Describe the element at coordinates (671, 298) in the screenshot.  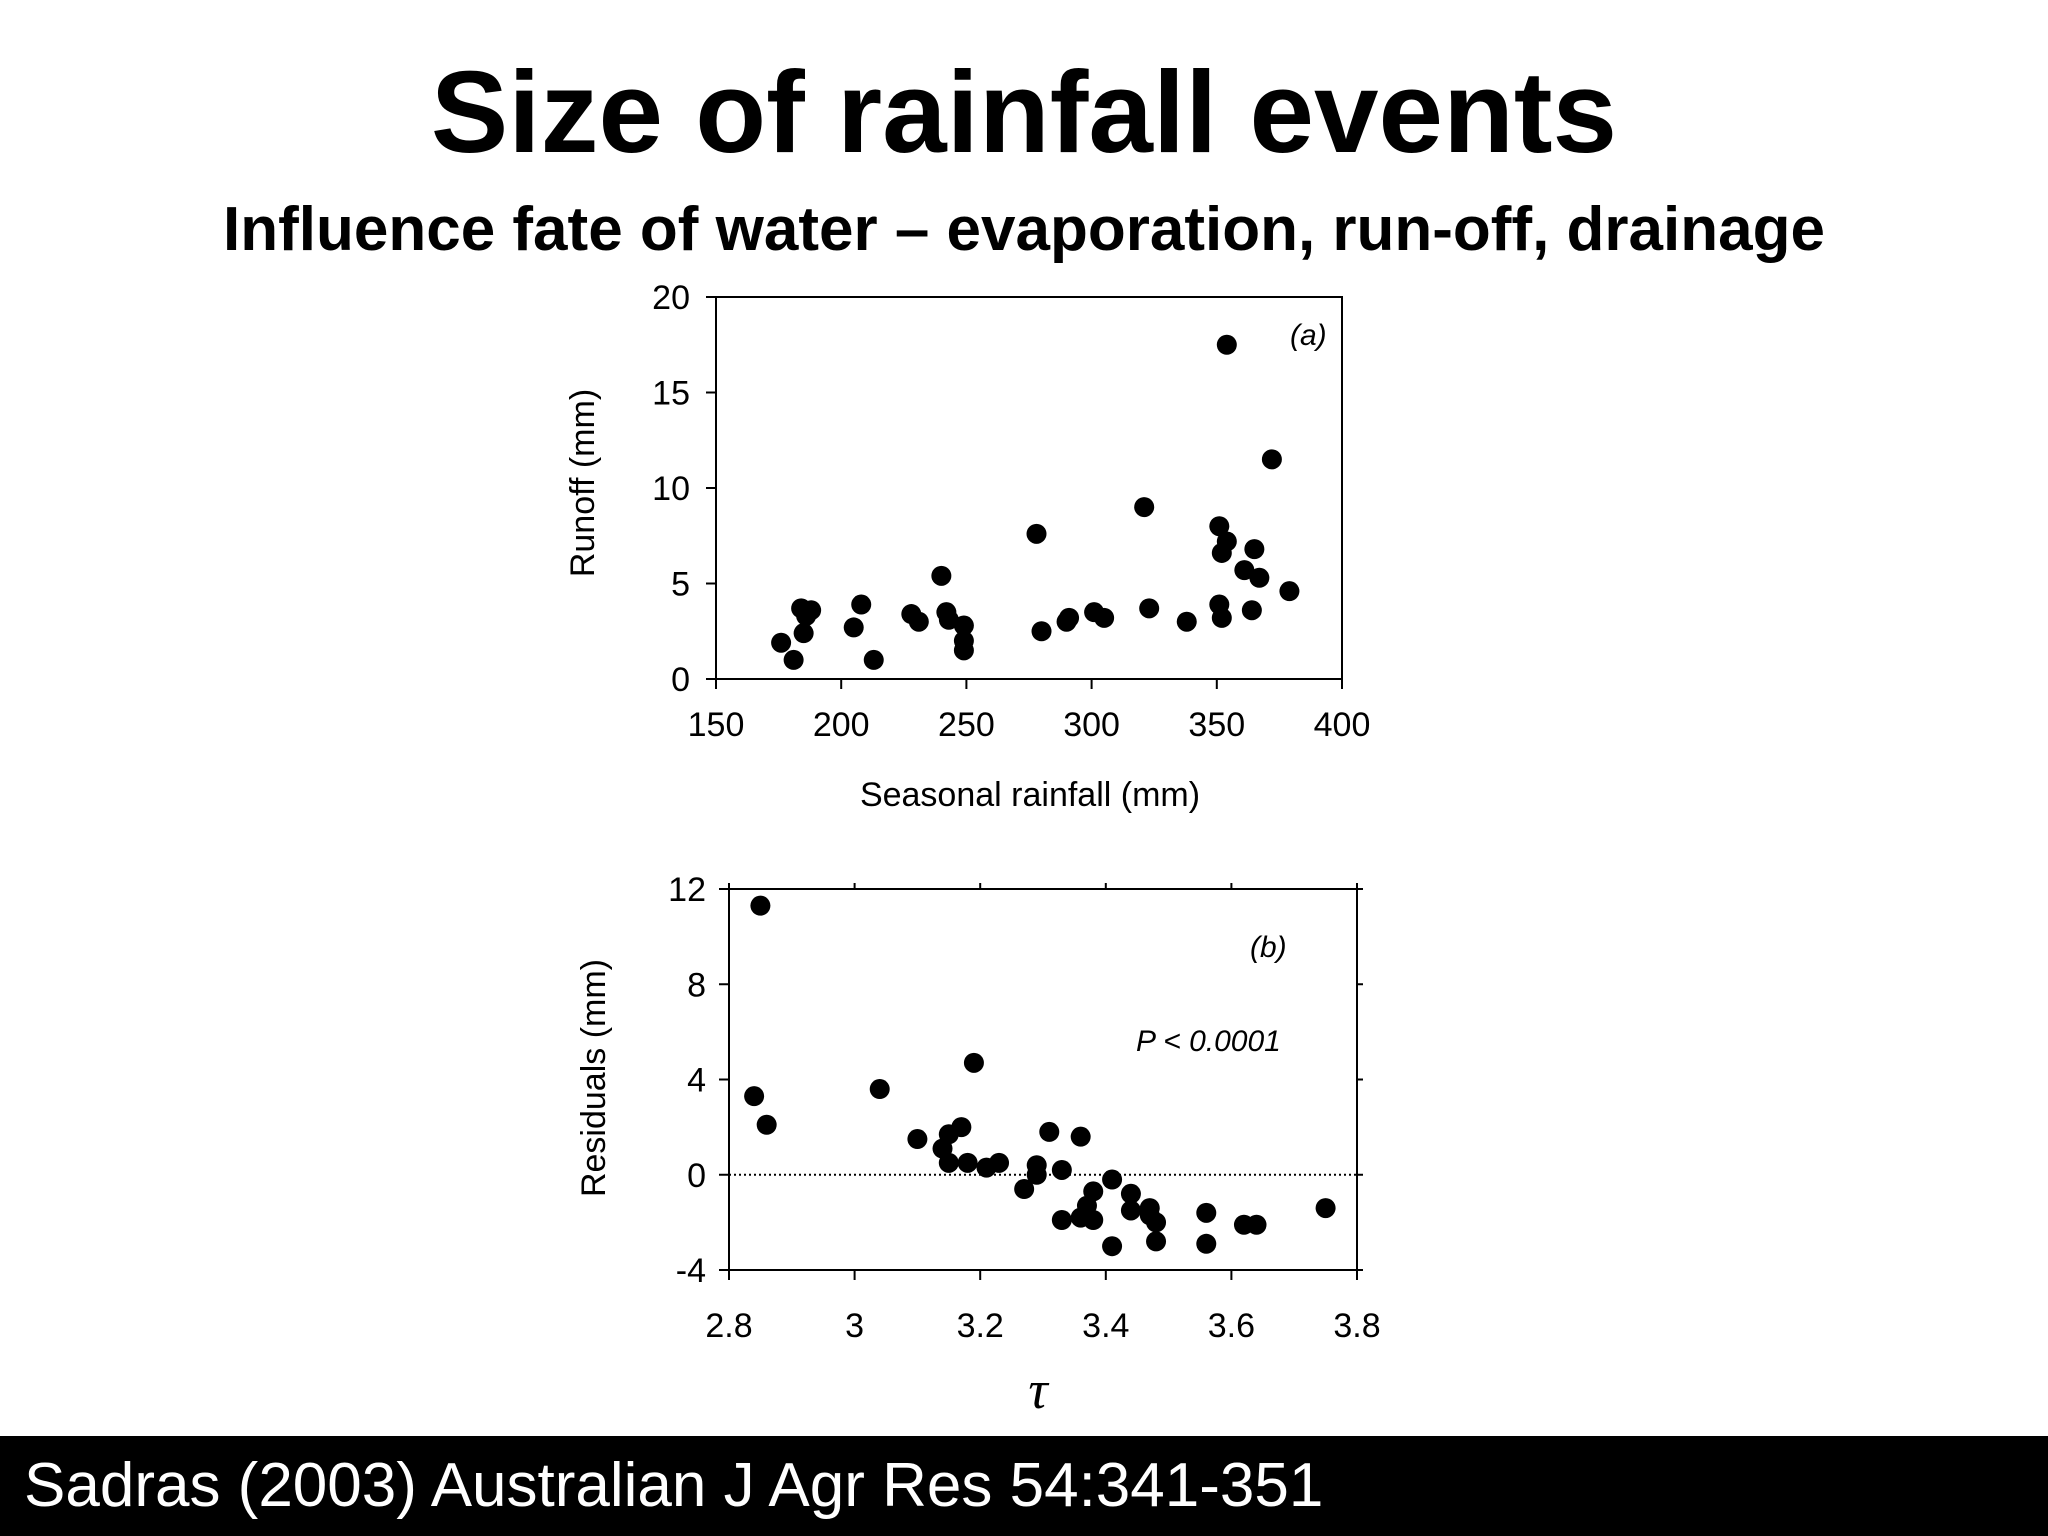
I see `chart-a-y-tick-label: 20` at that location.